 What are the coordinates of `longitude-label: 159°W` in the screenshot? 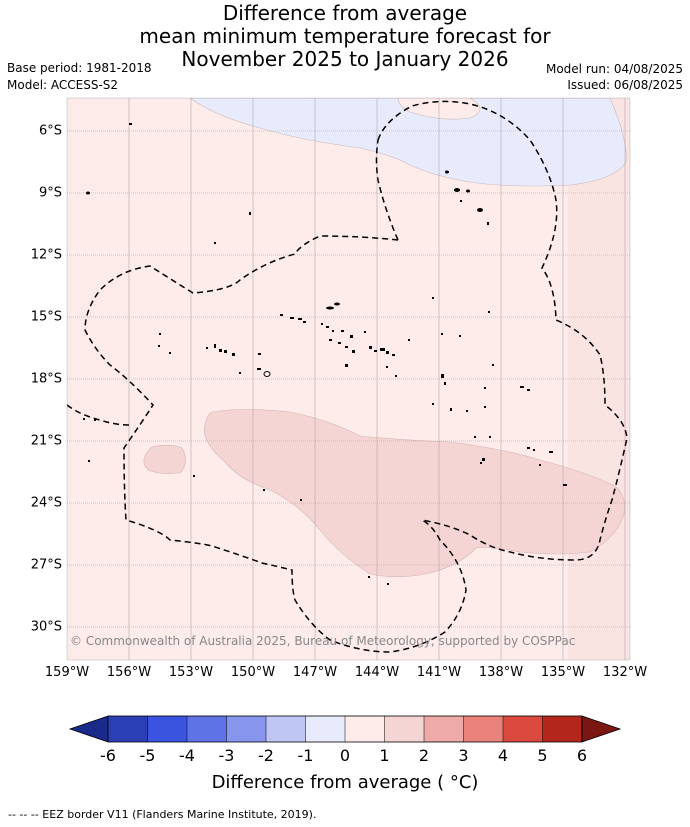 It's located at (67, 672).